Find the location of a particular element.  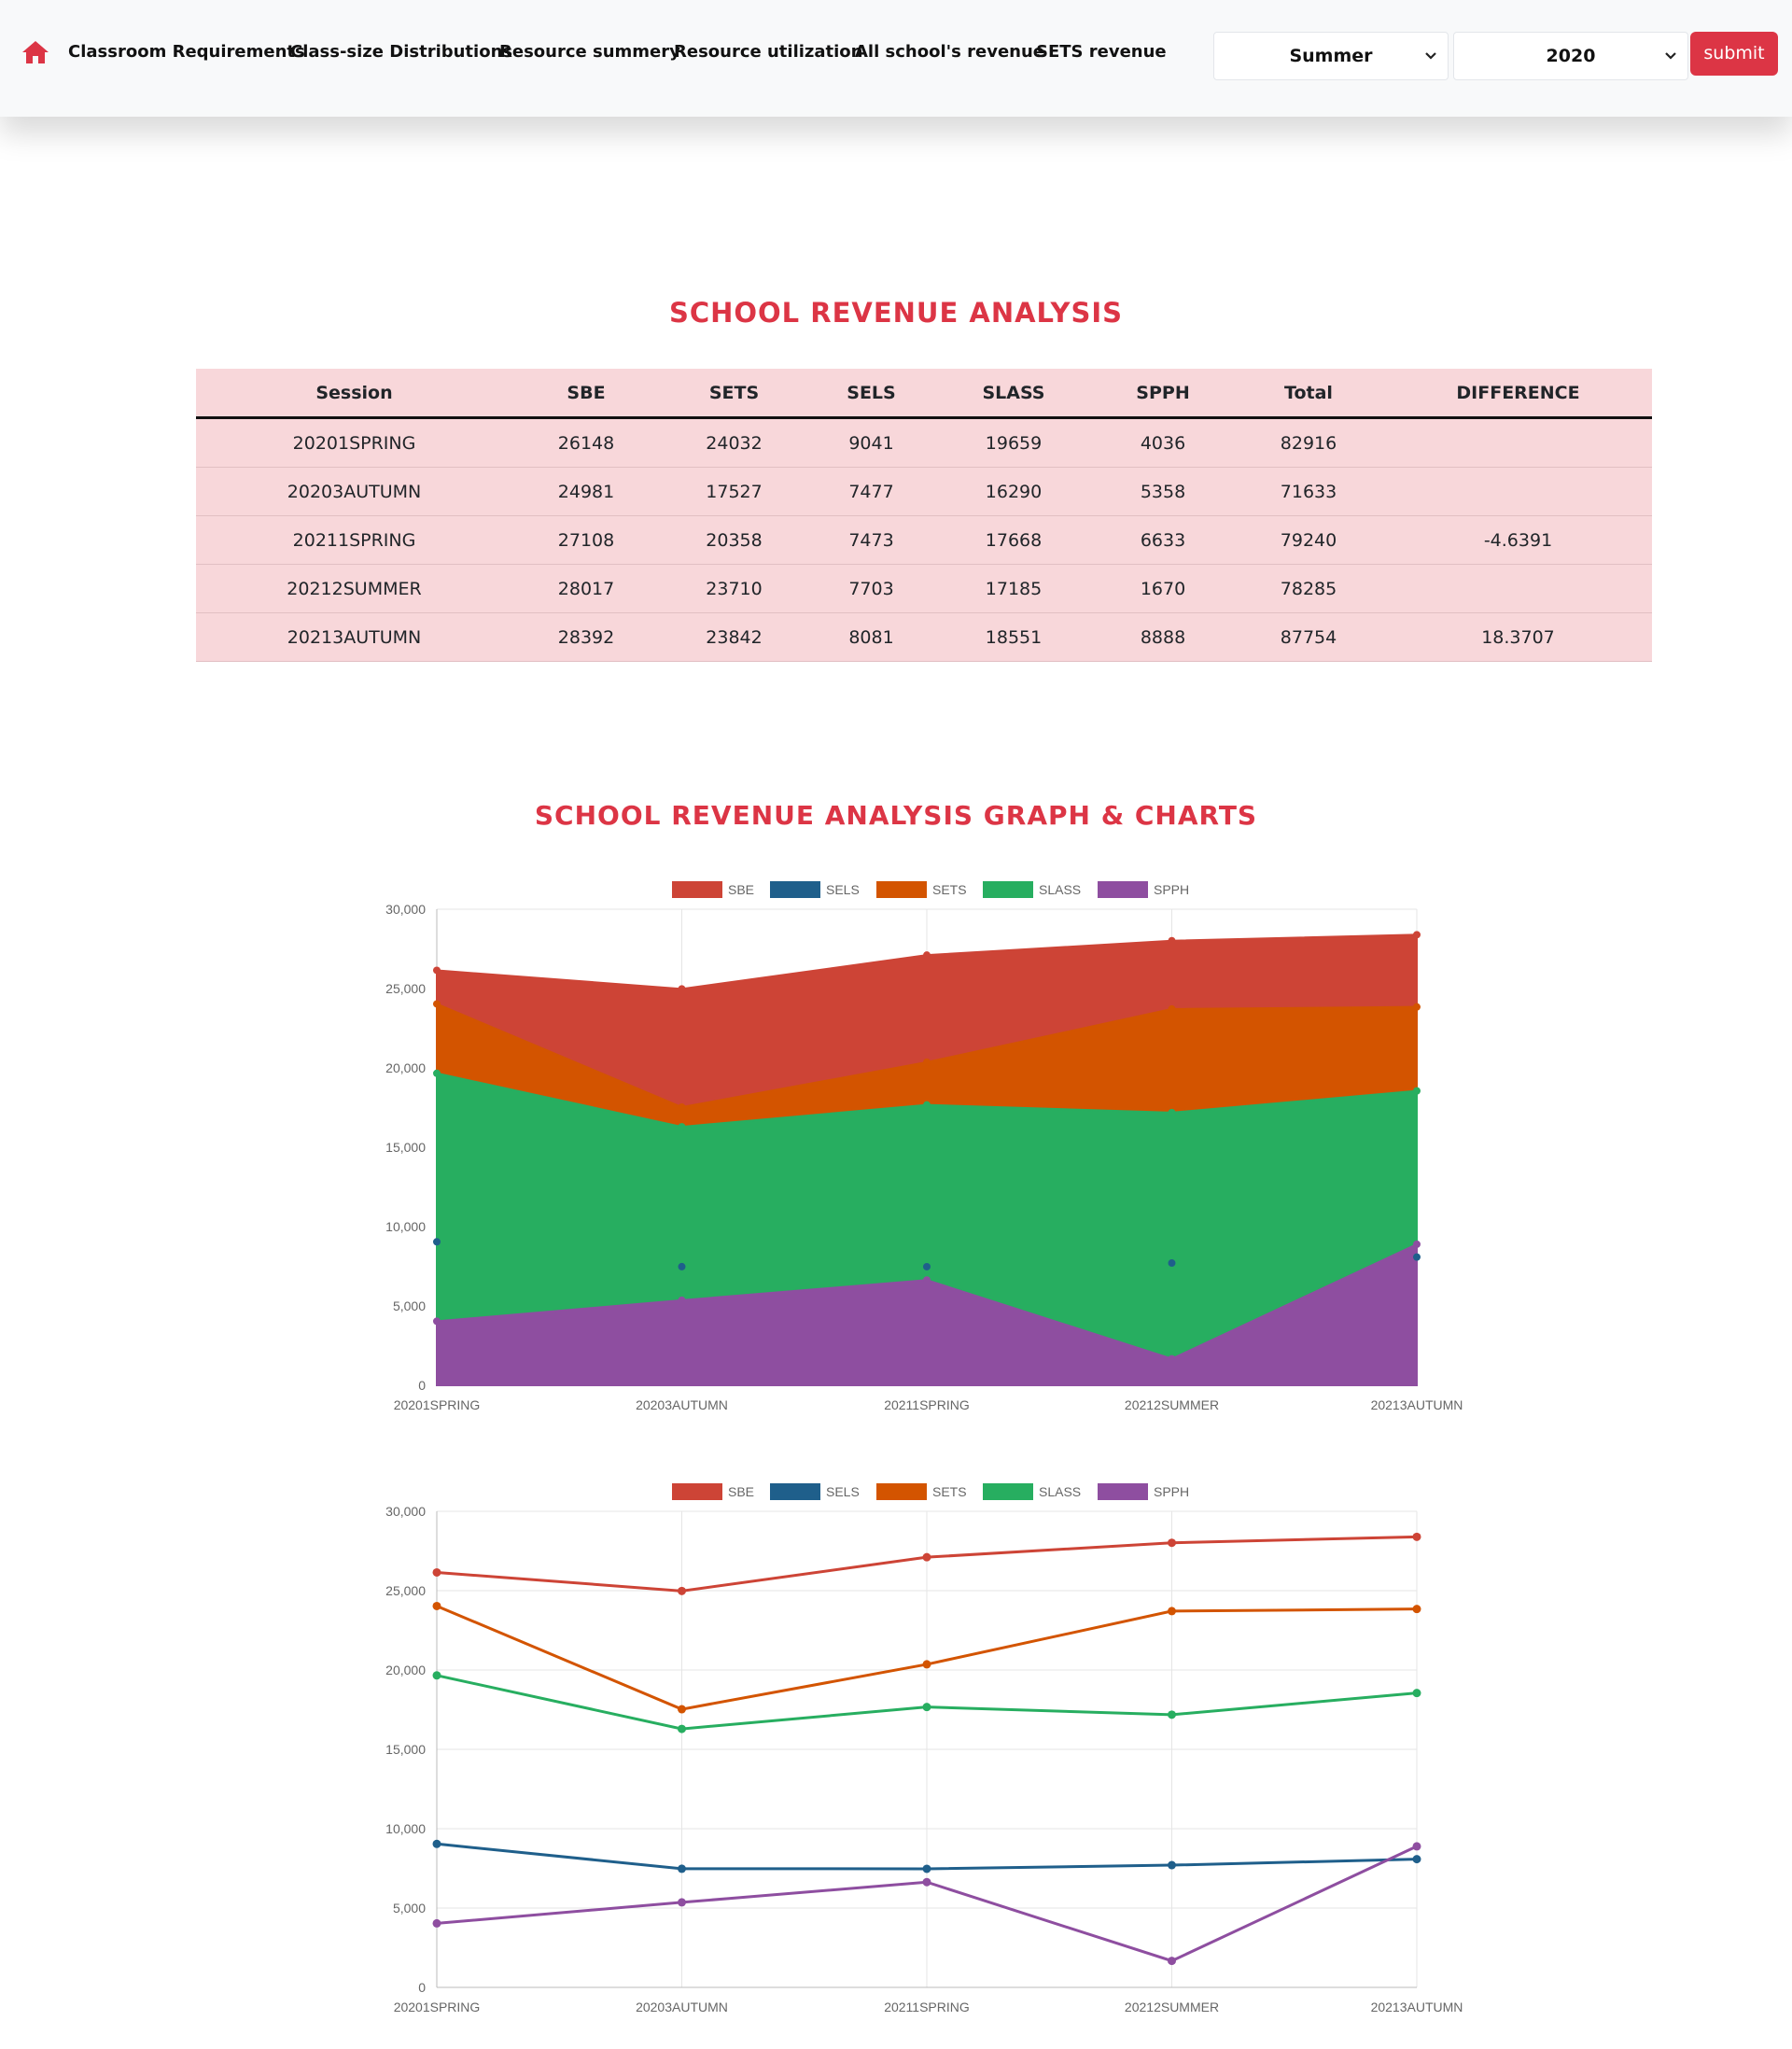

table-cell: 20201SPRING is located at coordinates (354, 442).